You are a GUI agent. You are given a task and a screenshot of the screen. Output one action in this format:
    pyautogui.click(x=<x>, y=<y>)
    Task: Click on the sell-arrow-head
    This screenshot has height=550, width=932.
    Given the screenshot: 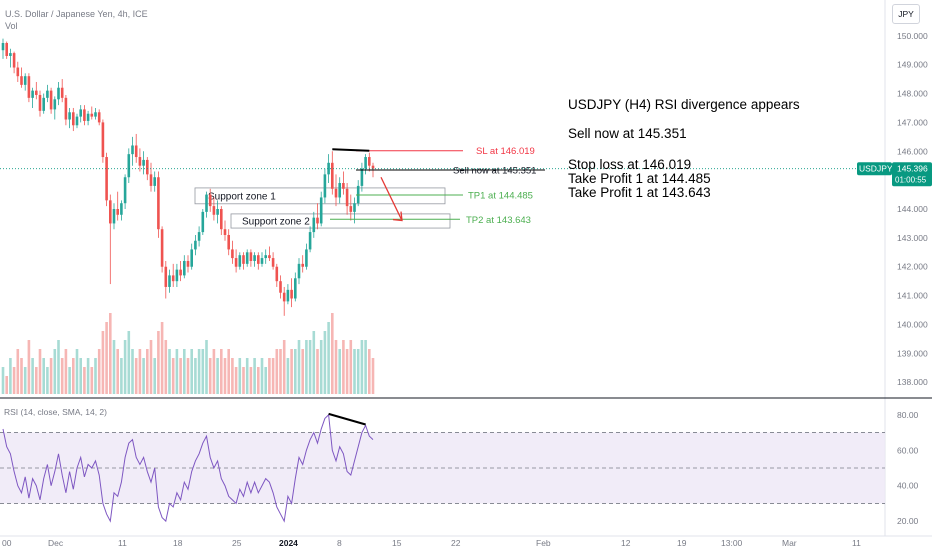 What is the action you would take?
    pyautogui.click(x=397, y=216)
    